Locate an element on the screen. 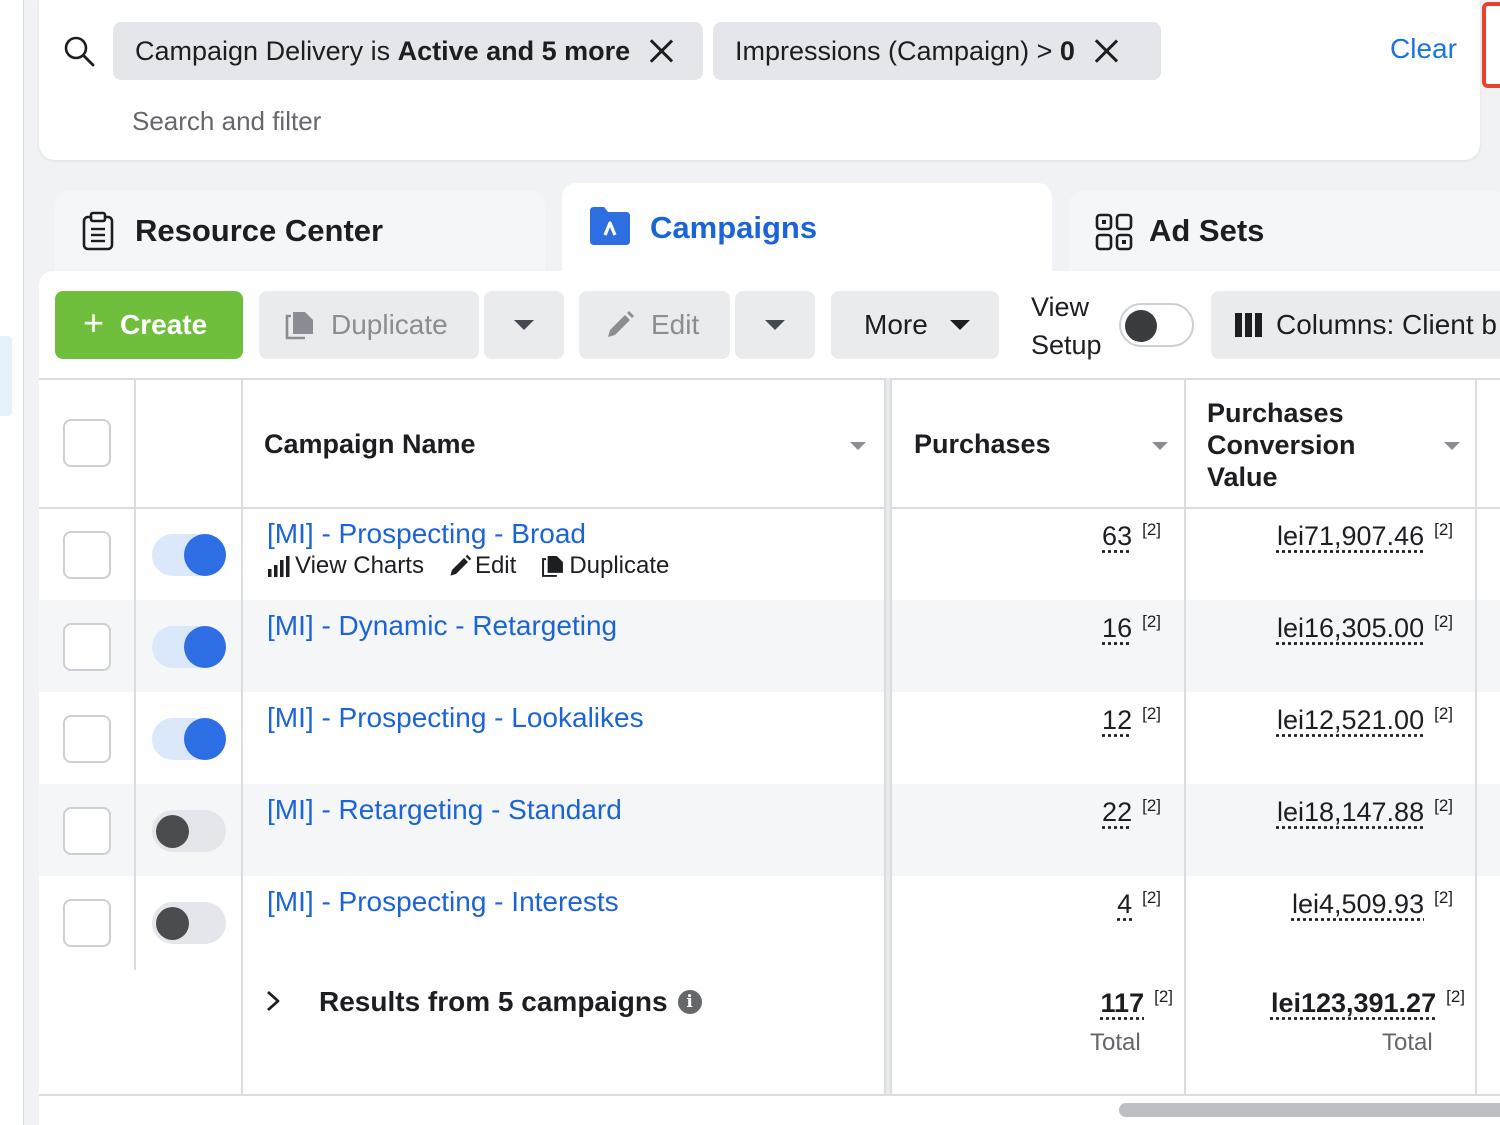  row-actions: View Charts Edit Duplicate is located at coordinates (480, 566).